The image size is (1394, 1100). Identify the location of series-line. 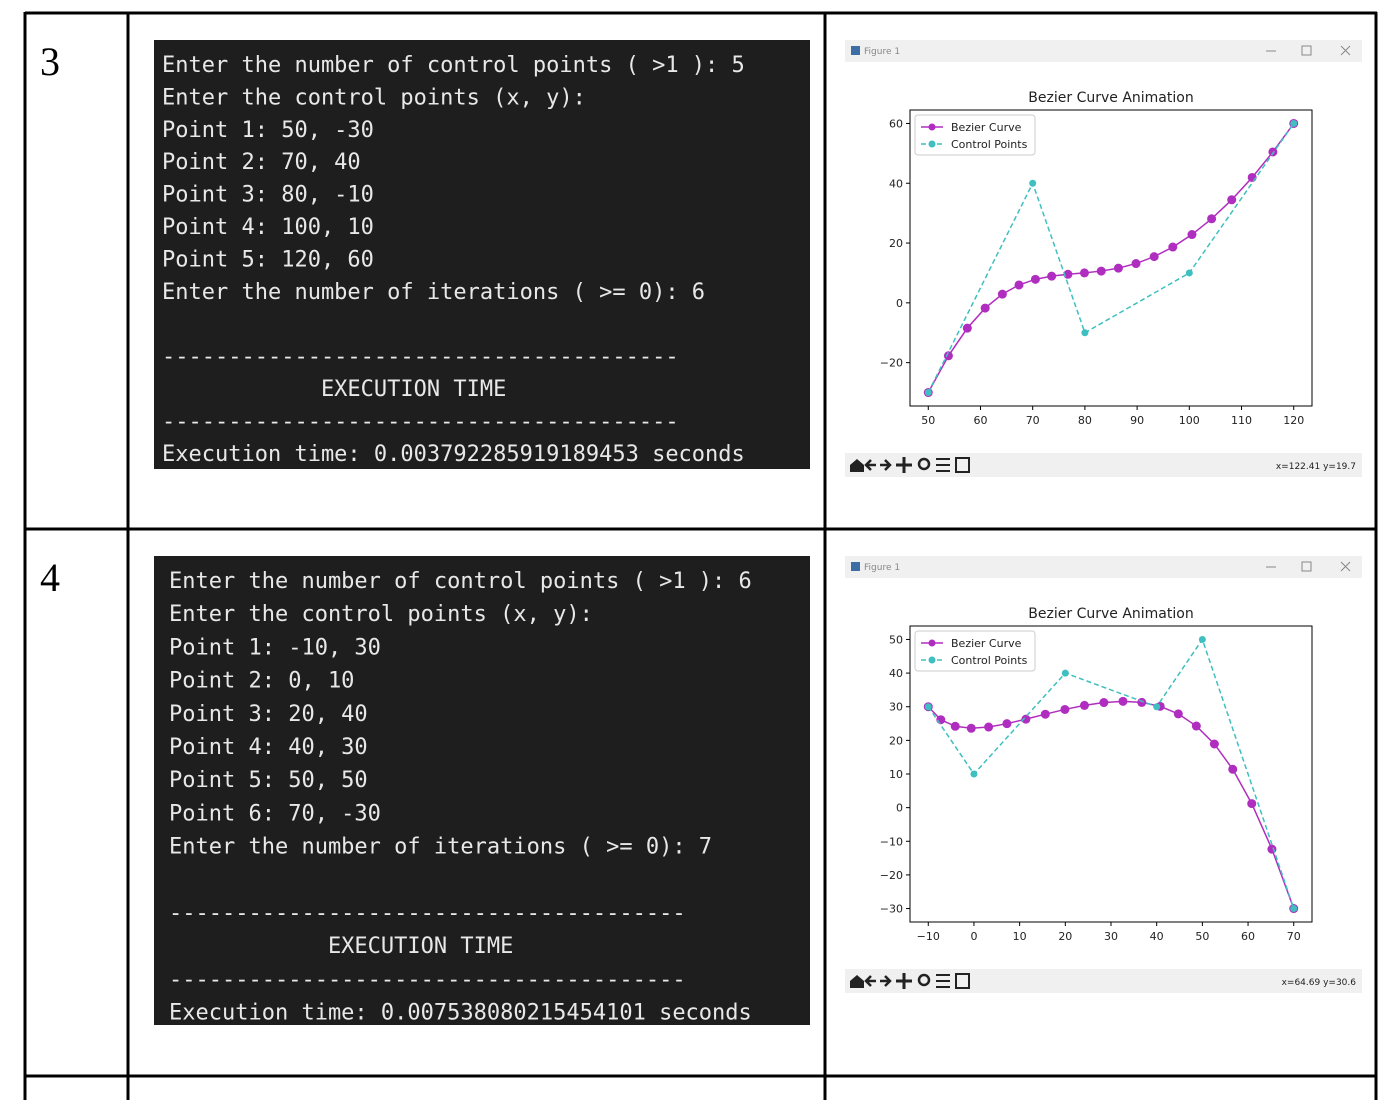
(1111, 773).